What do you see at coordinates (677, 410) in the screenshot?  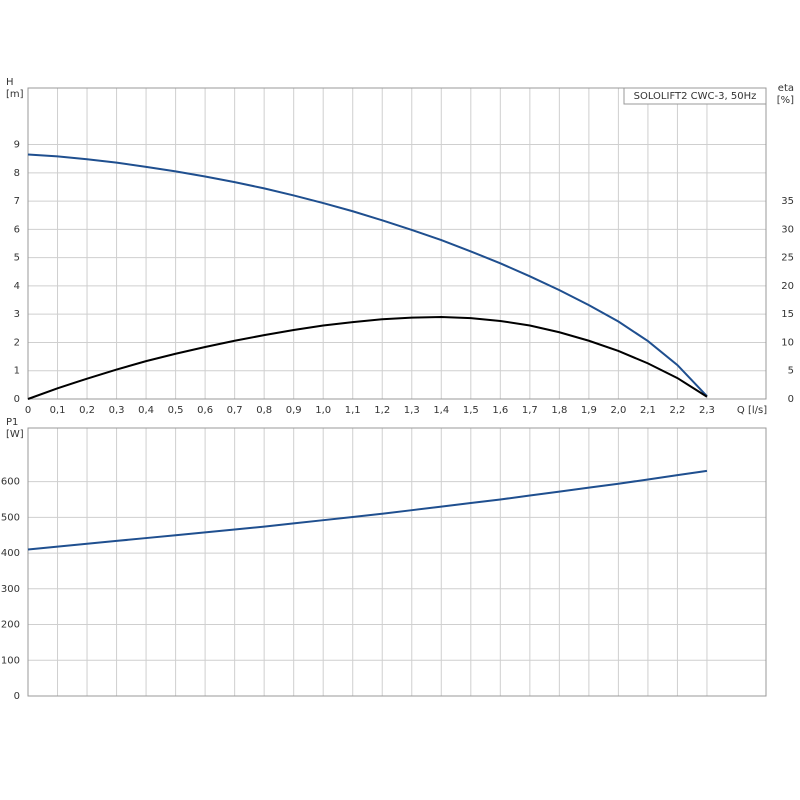 I see `x-tick-label: 2,2` at bounding box center [677, 410].